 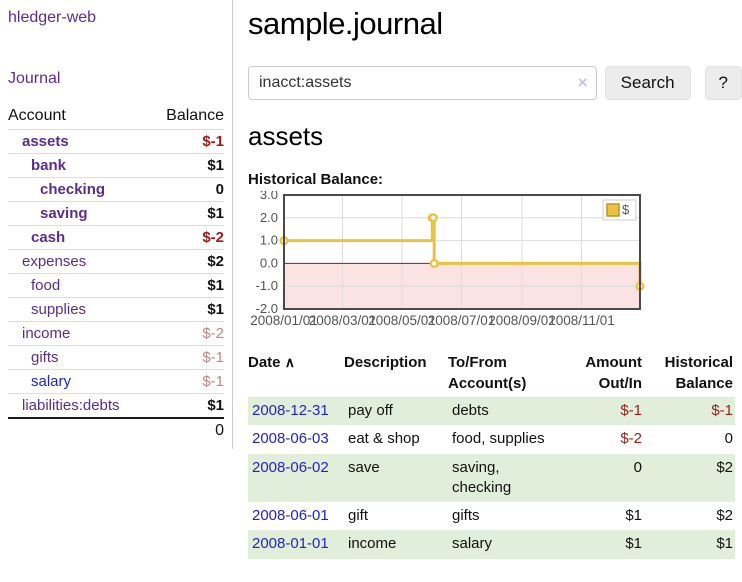 What do you see at coordinates (290, 467) in the screenshot?
I see `transaction-date-link: 2008-06-02` at bounding box center [290, 467].